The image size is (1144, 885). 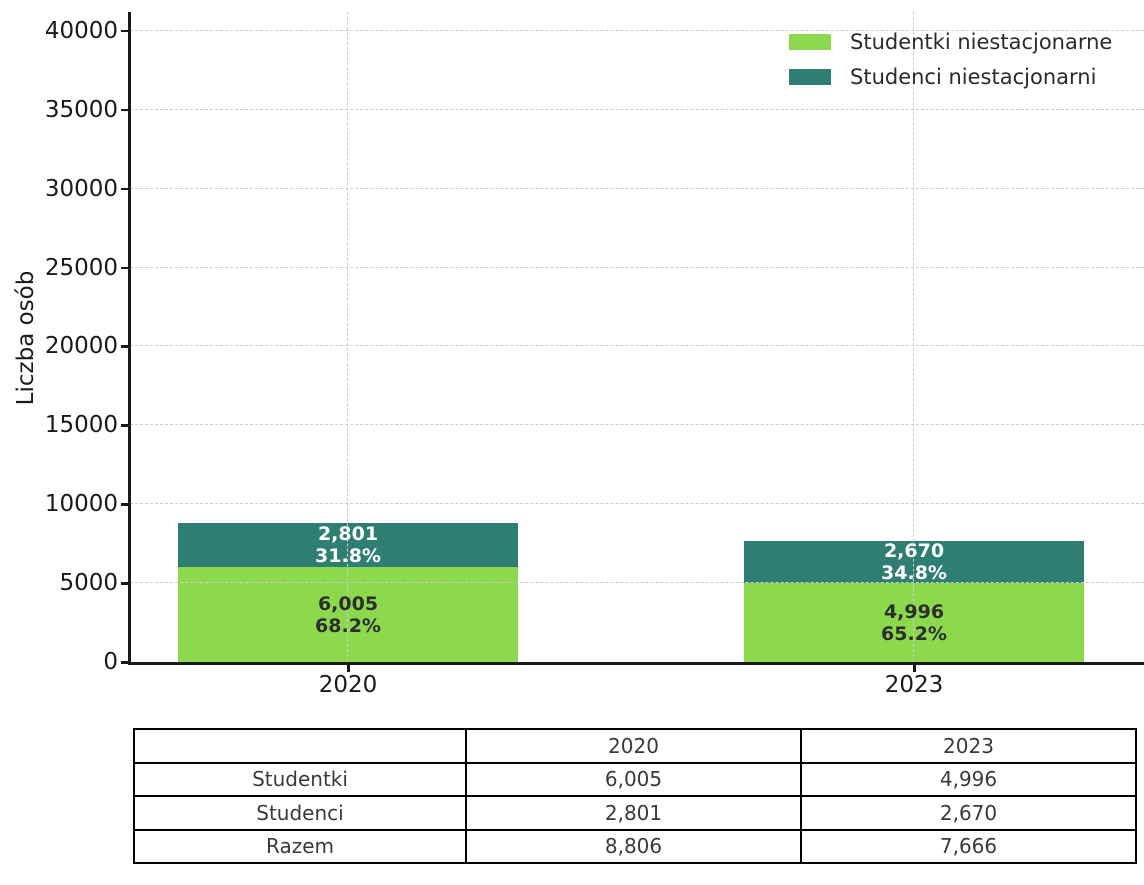 I want to click on value-cell: 8,806, so click(x=633, y=846).